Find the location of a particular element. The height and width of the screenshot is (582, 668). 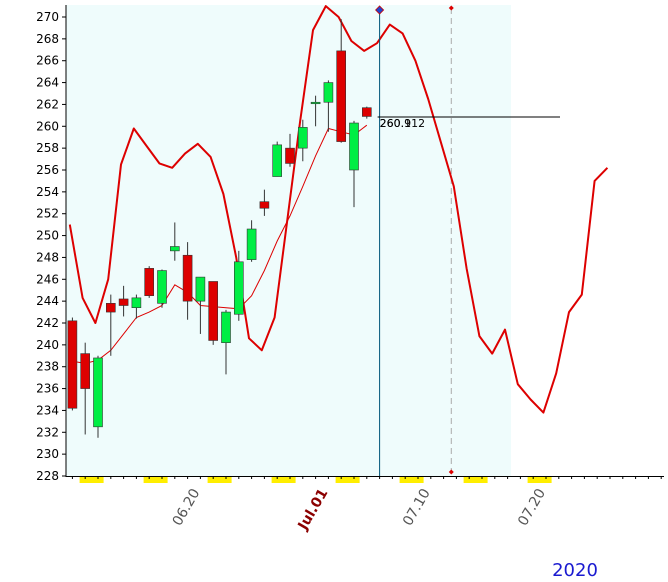

weekend-markers is located at coordinates (315, 480).